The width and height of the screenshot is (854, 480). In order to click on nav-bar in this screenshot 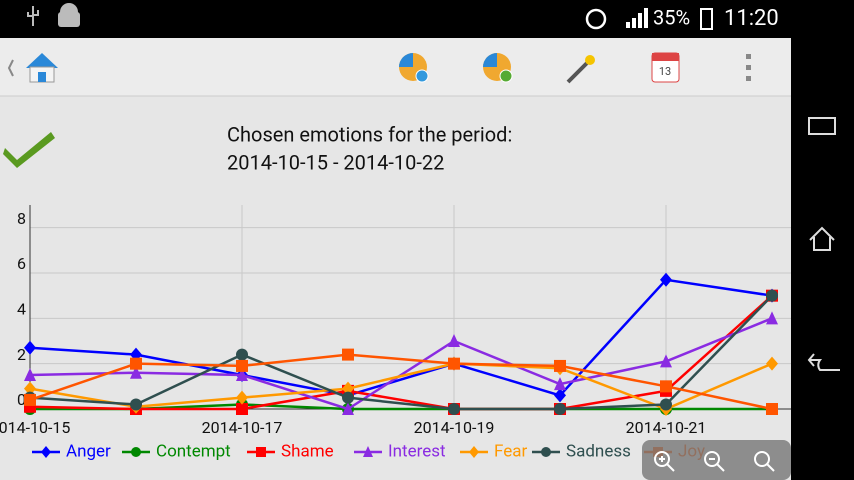, I will do `click(822, 259)`.